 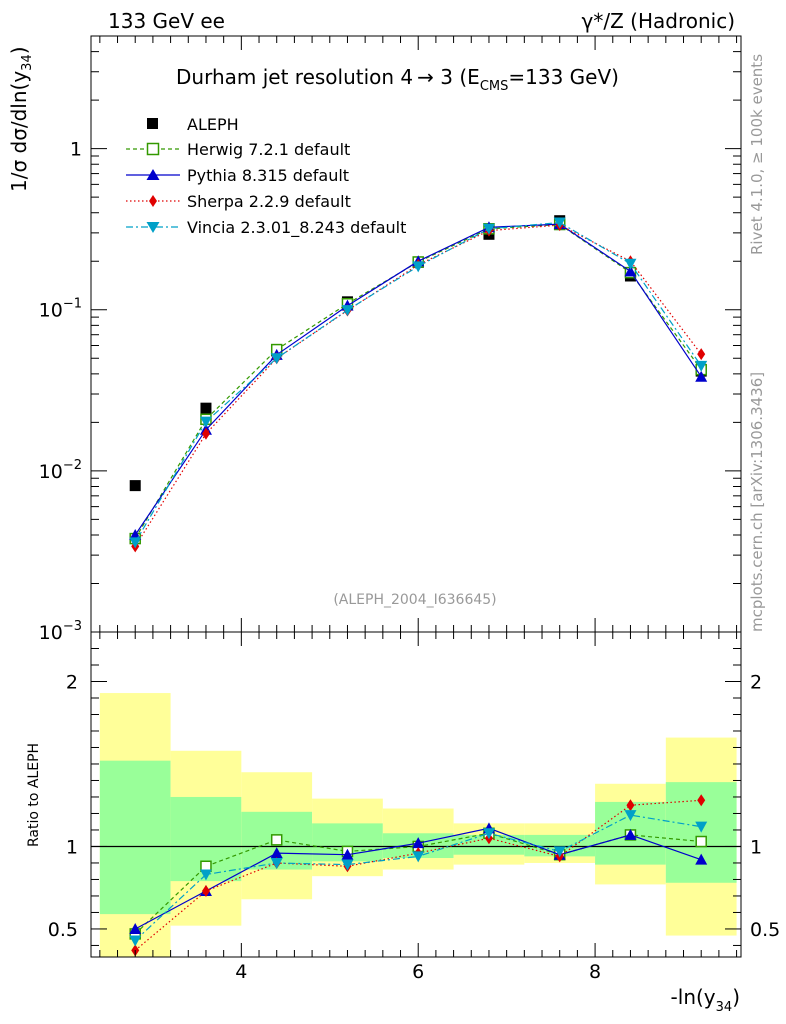 I want to click on mcplots-label: mcplots.cern.ch [arXiv:1306.3436], so click(x=757, y=502).